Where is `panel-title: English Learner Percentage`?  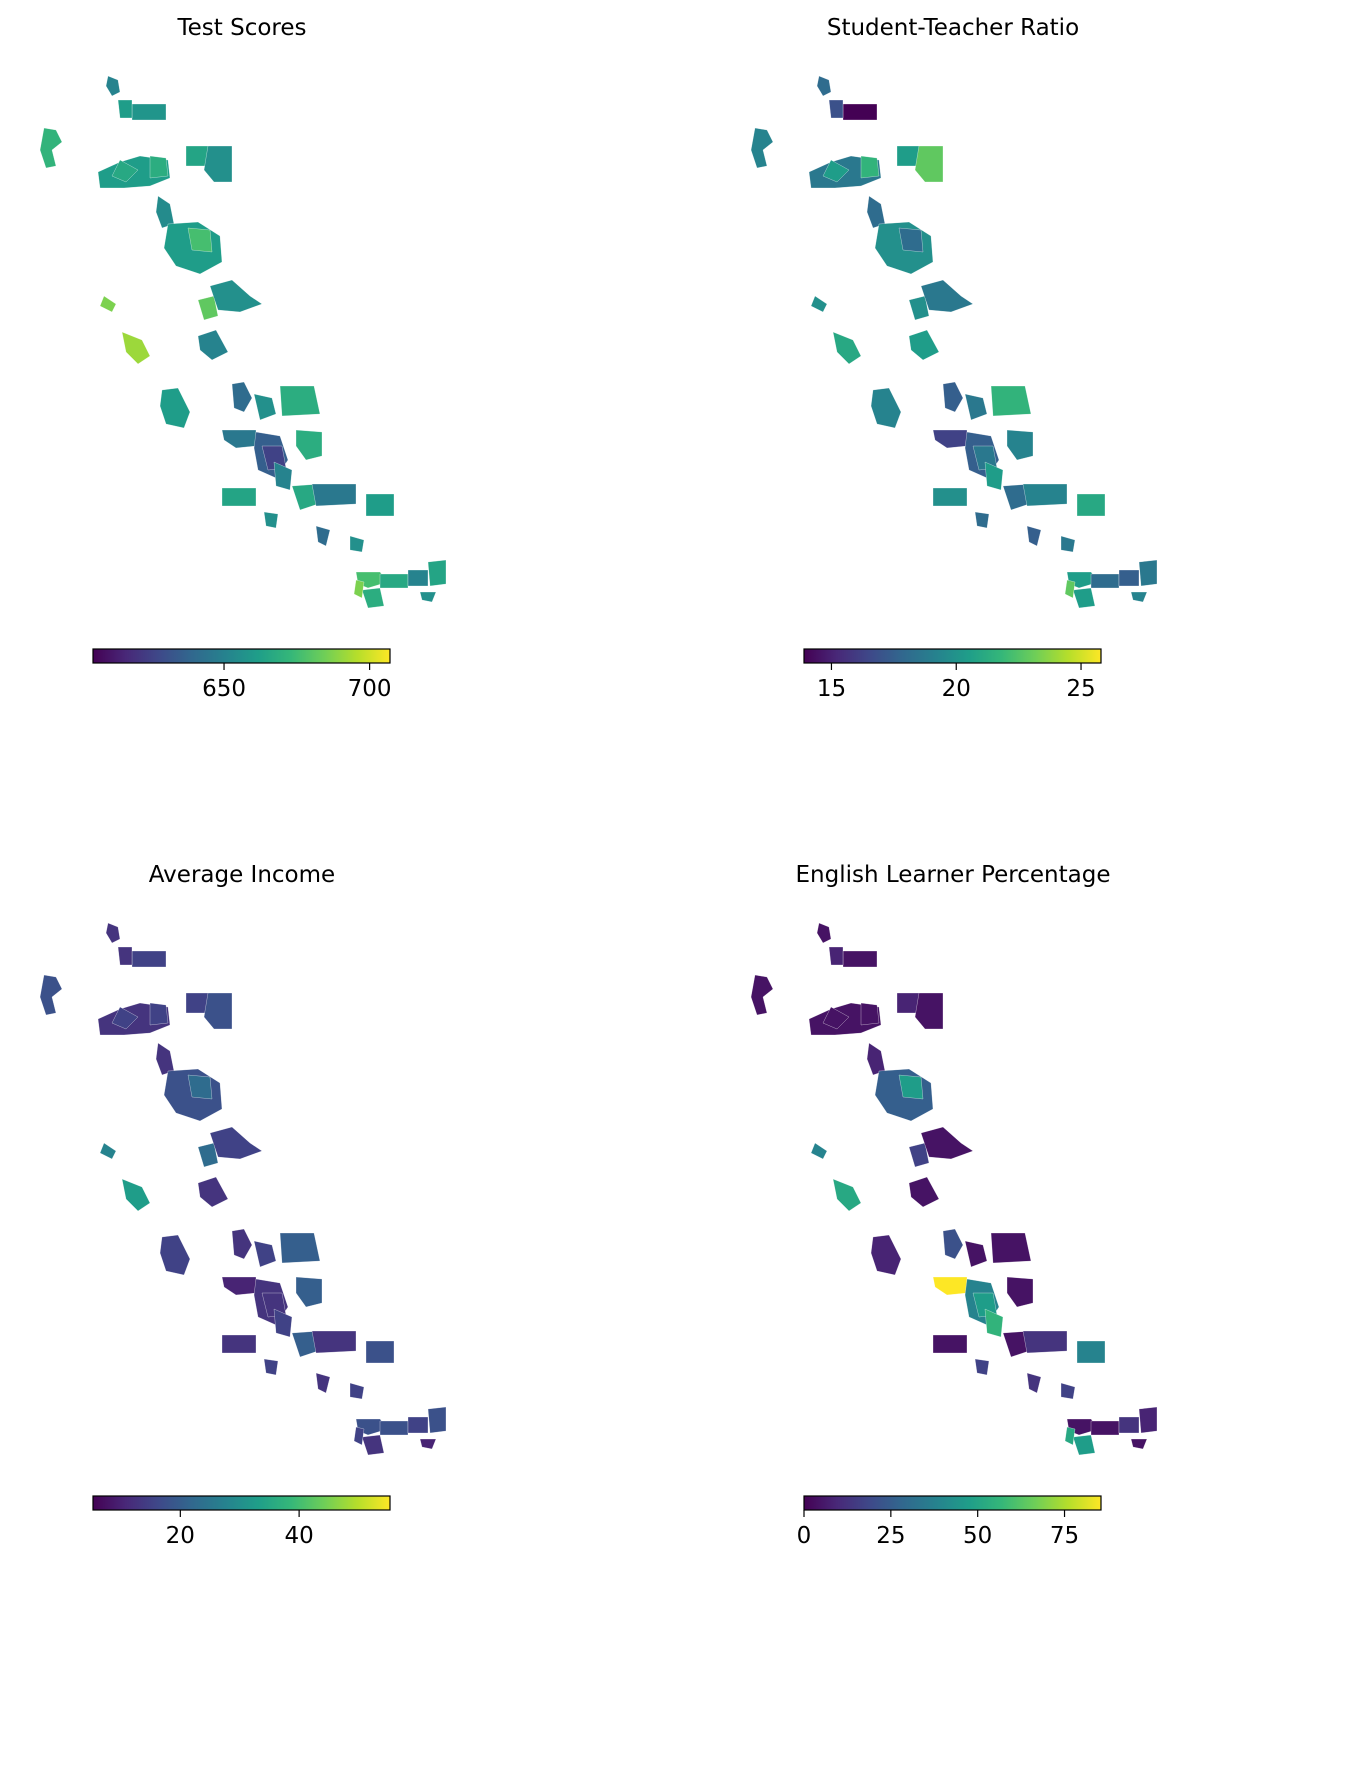 panel-title: English Learner Percentage is located at coordinates (953, 875).